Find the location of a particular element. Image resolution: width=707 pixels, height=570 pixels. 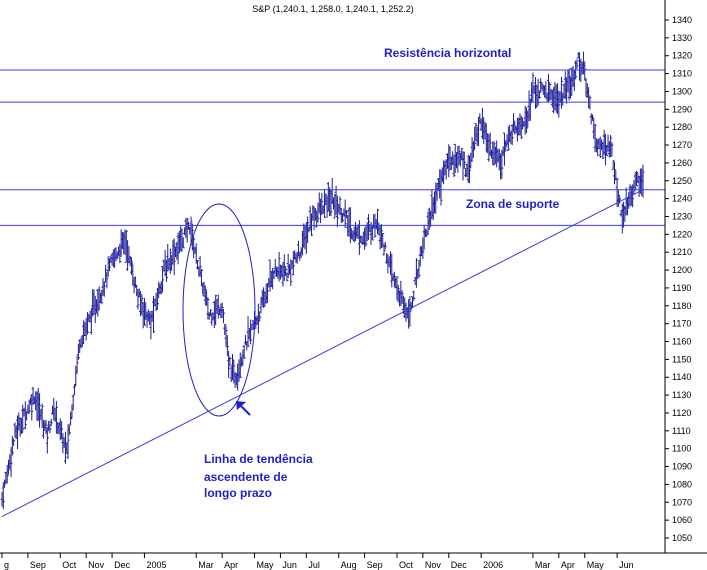

y-tick-label: 1270 is located at coordinates (682, 145).